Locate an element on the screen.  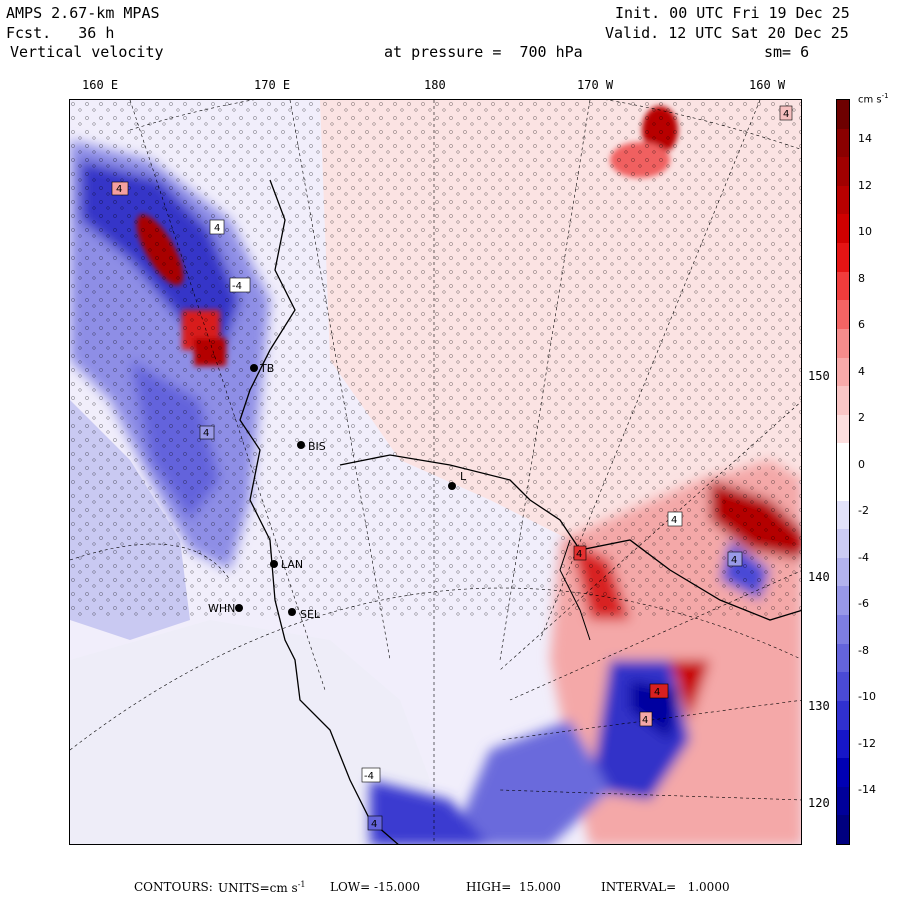
station-sel-label: SEL is located at coordinates (310, 614).